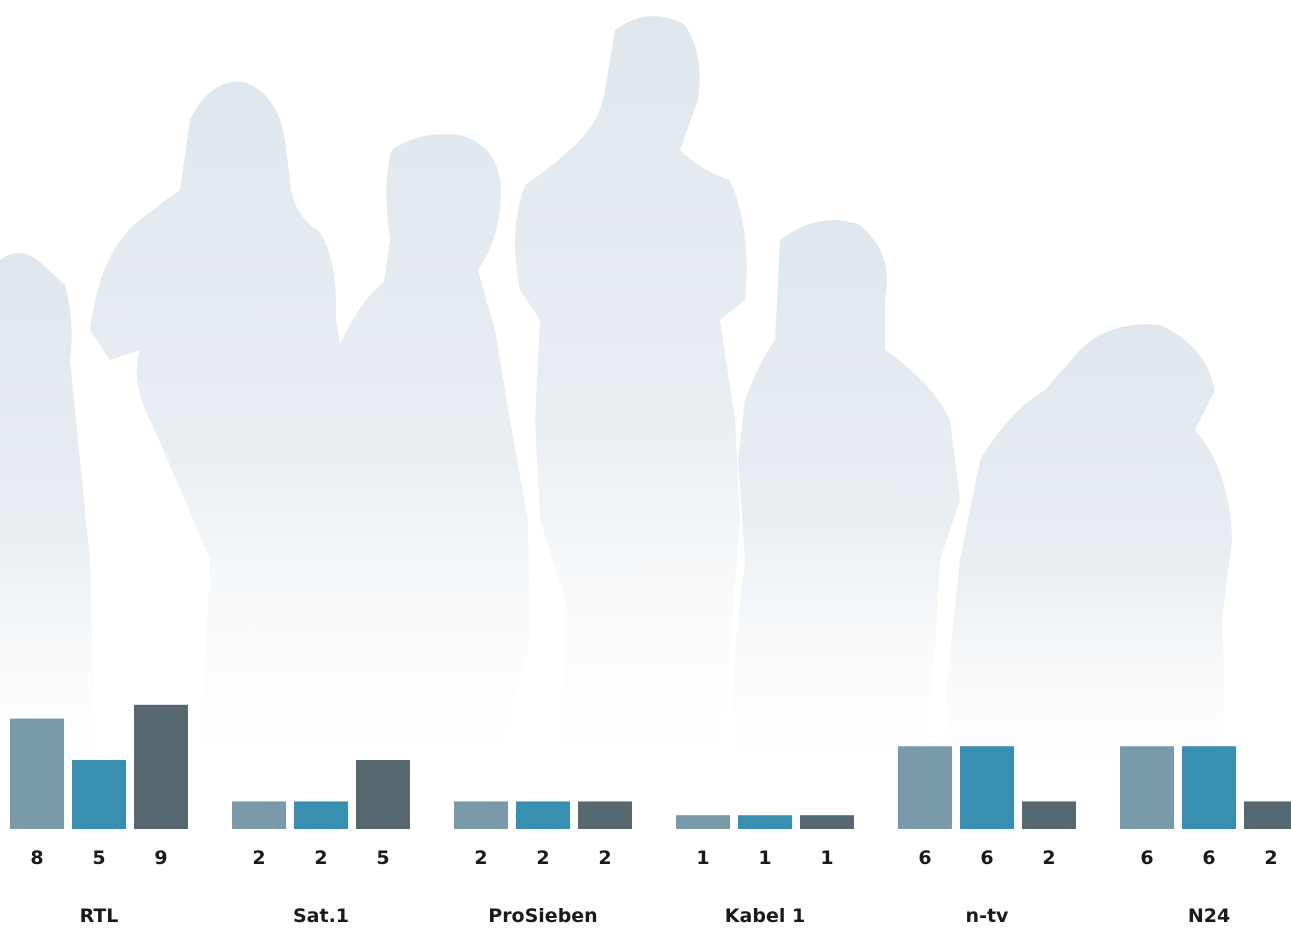 The image size is (1291, 931). Describe the element at coordinates (542, 916) in the screenshot. I see `category-label: ProSieben` at that location.